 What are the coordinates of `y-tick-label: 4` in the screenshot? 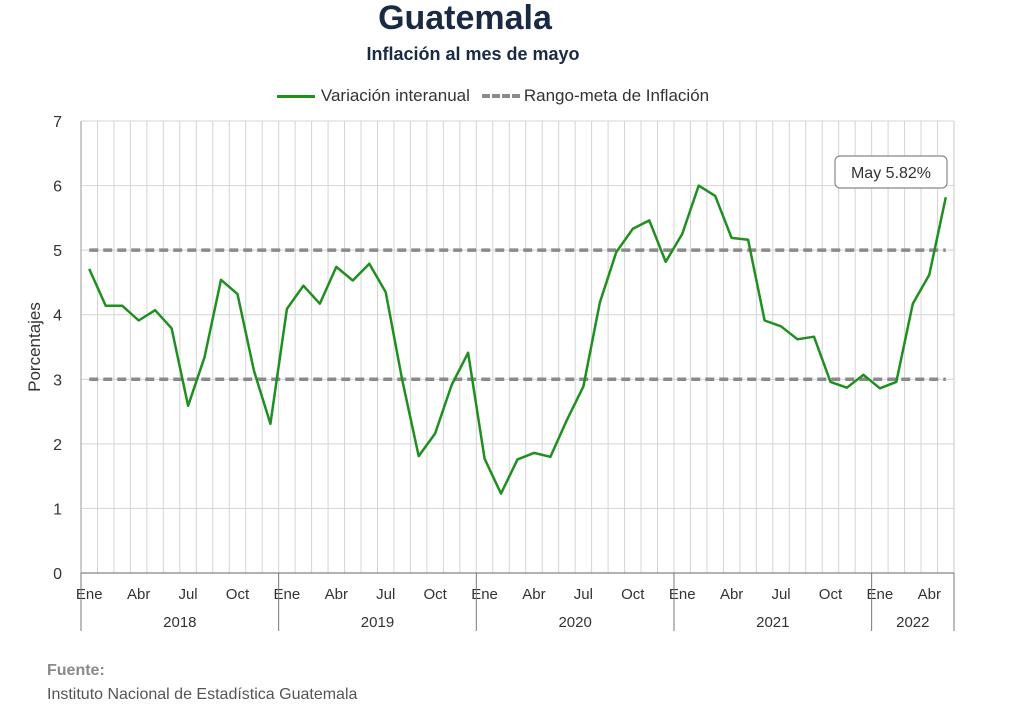 It's located at (57, 316).